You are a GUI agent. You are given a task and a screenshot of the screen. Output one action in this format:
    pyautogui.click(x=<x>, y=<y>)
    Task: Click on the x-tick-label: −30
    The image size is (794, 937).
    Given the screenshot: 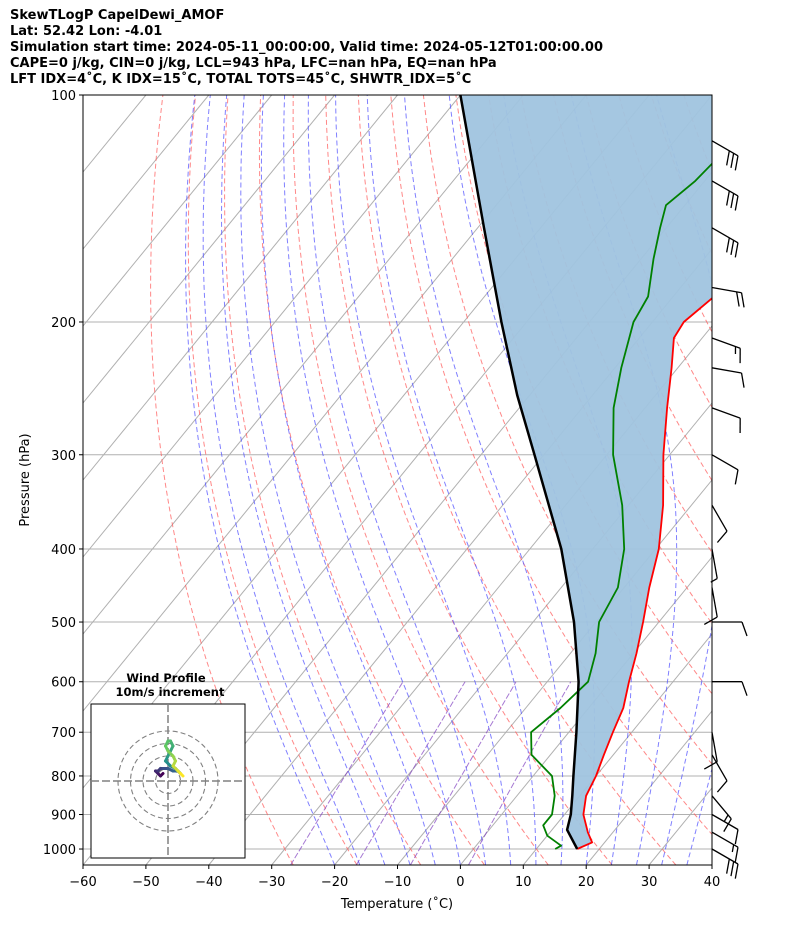 What is the action you would take?
    pyautogui.click(x=271, y=882)
    